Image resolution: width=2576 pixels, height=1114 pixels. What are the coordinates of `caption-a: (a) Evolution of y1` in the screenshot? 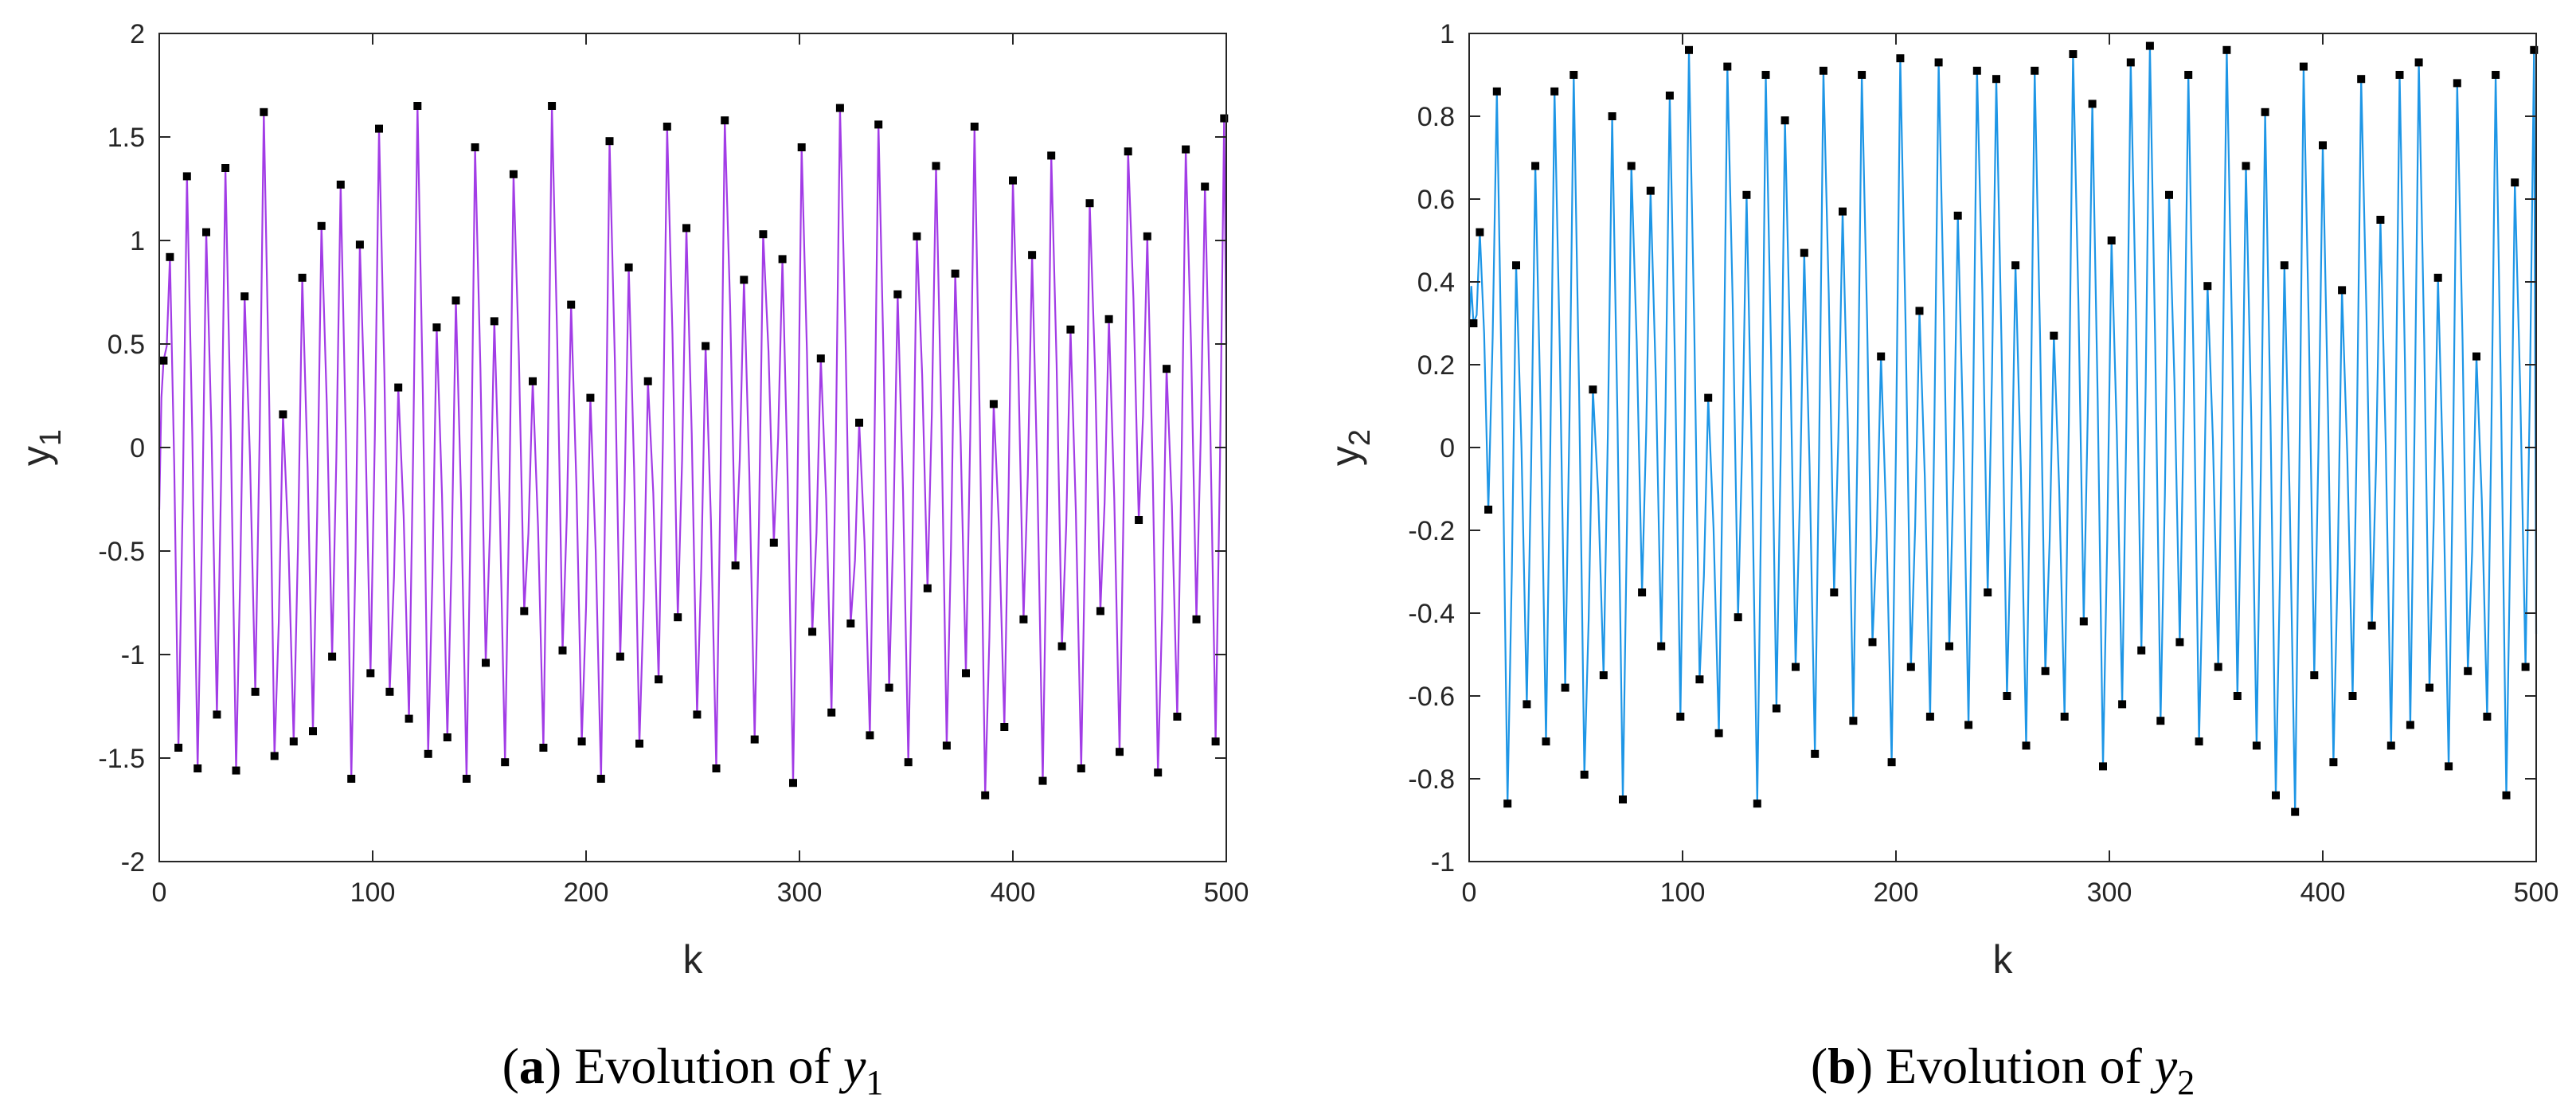 It's located at (693, 1070).